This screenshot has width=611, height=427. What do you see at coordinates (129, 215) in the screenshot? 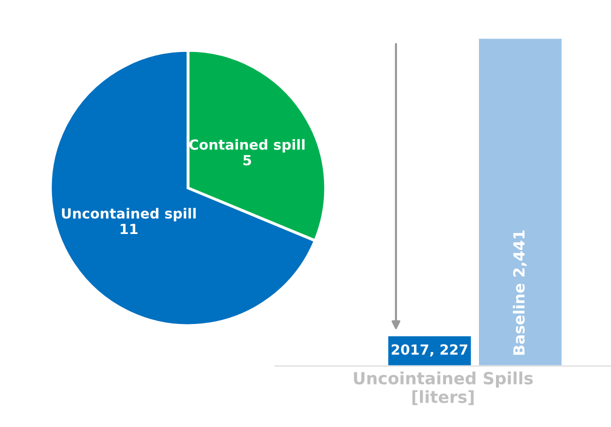
I see `slice-label: Uncontained spill` at bounding box center [129, 215].